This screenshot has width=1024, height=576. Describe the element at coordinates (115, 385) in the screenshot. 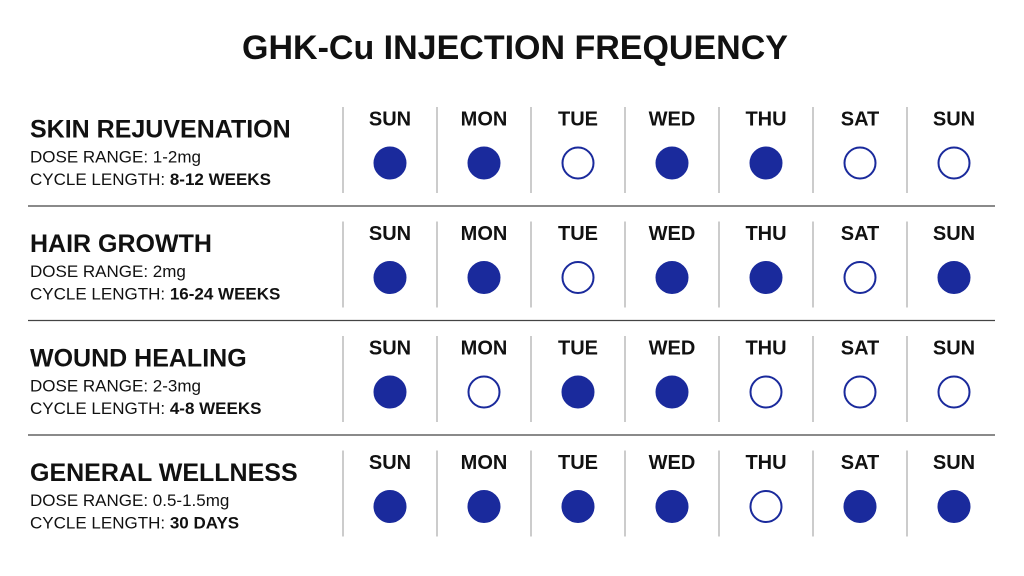

I see `dose-range: DOSE RANGE: 2-3mg` at that location.